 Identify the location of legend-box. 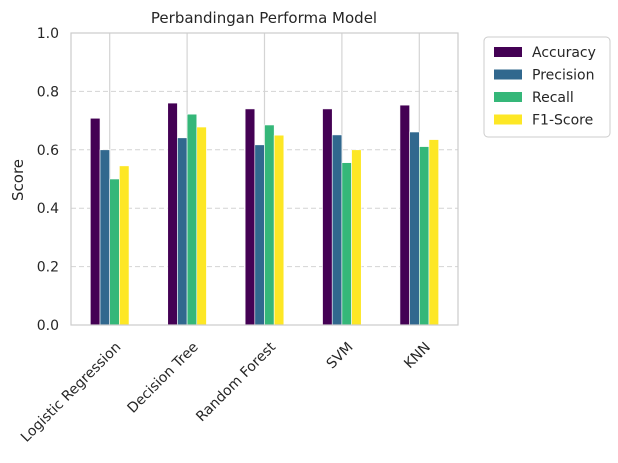
(547, 87).